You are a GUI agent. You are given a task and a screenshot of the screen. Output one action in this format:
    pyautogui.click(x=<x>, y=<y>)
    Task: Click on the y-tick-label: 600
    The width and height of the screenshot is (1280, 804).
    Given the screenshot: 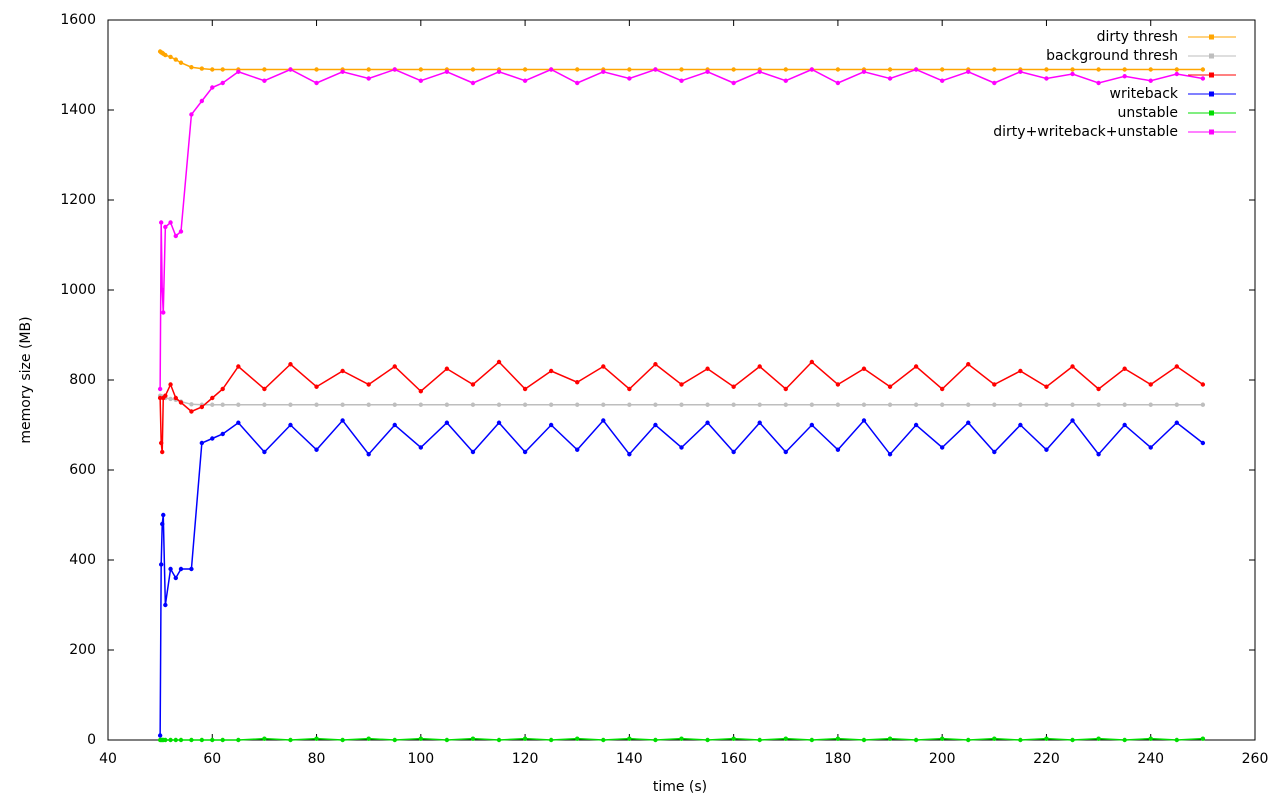 What is the action you would take?
    pyautogui.click(x=82, y=470)
    